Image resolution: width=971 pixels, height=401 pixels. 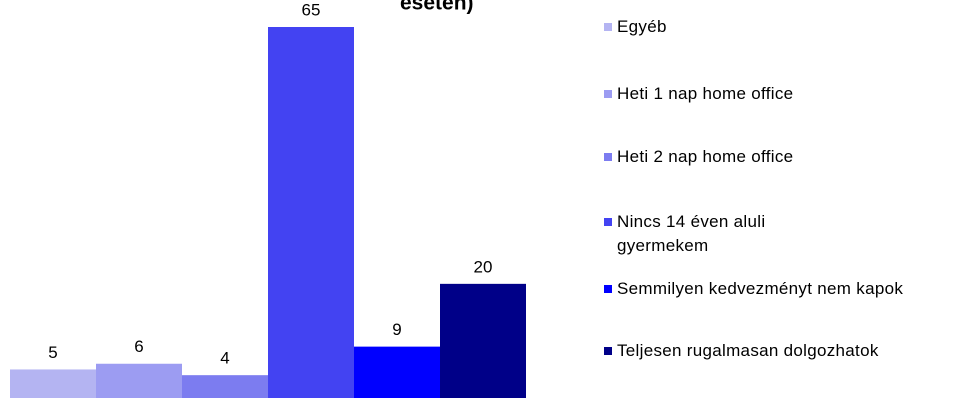 What do you see at coordinates (138, 346) in the screenshot?
I see `data-label: 6` at bounding box center [138, 346].